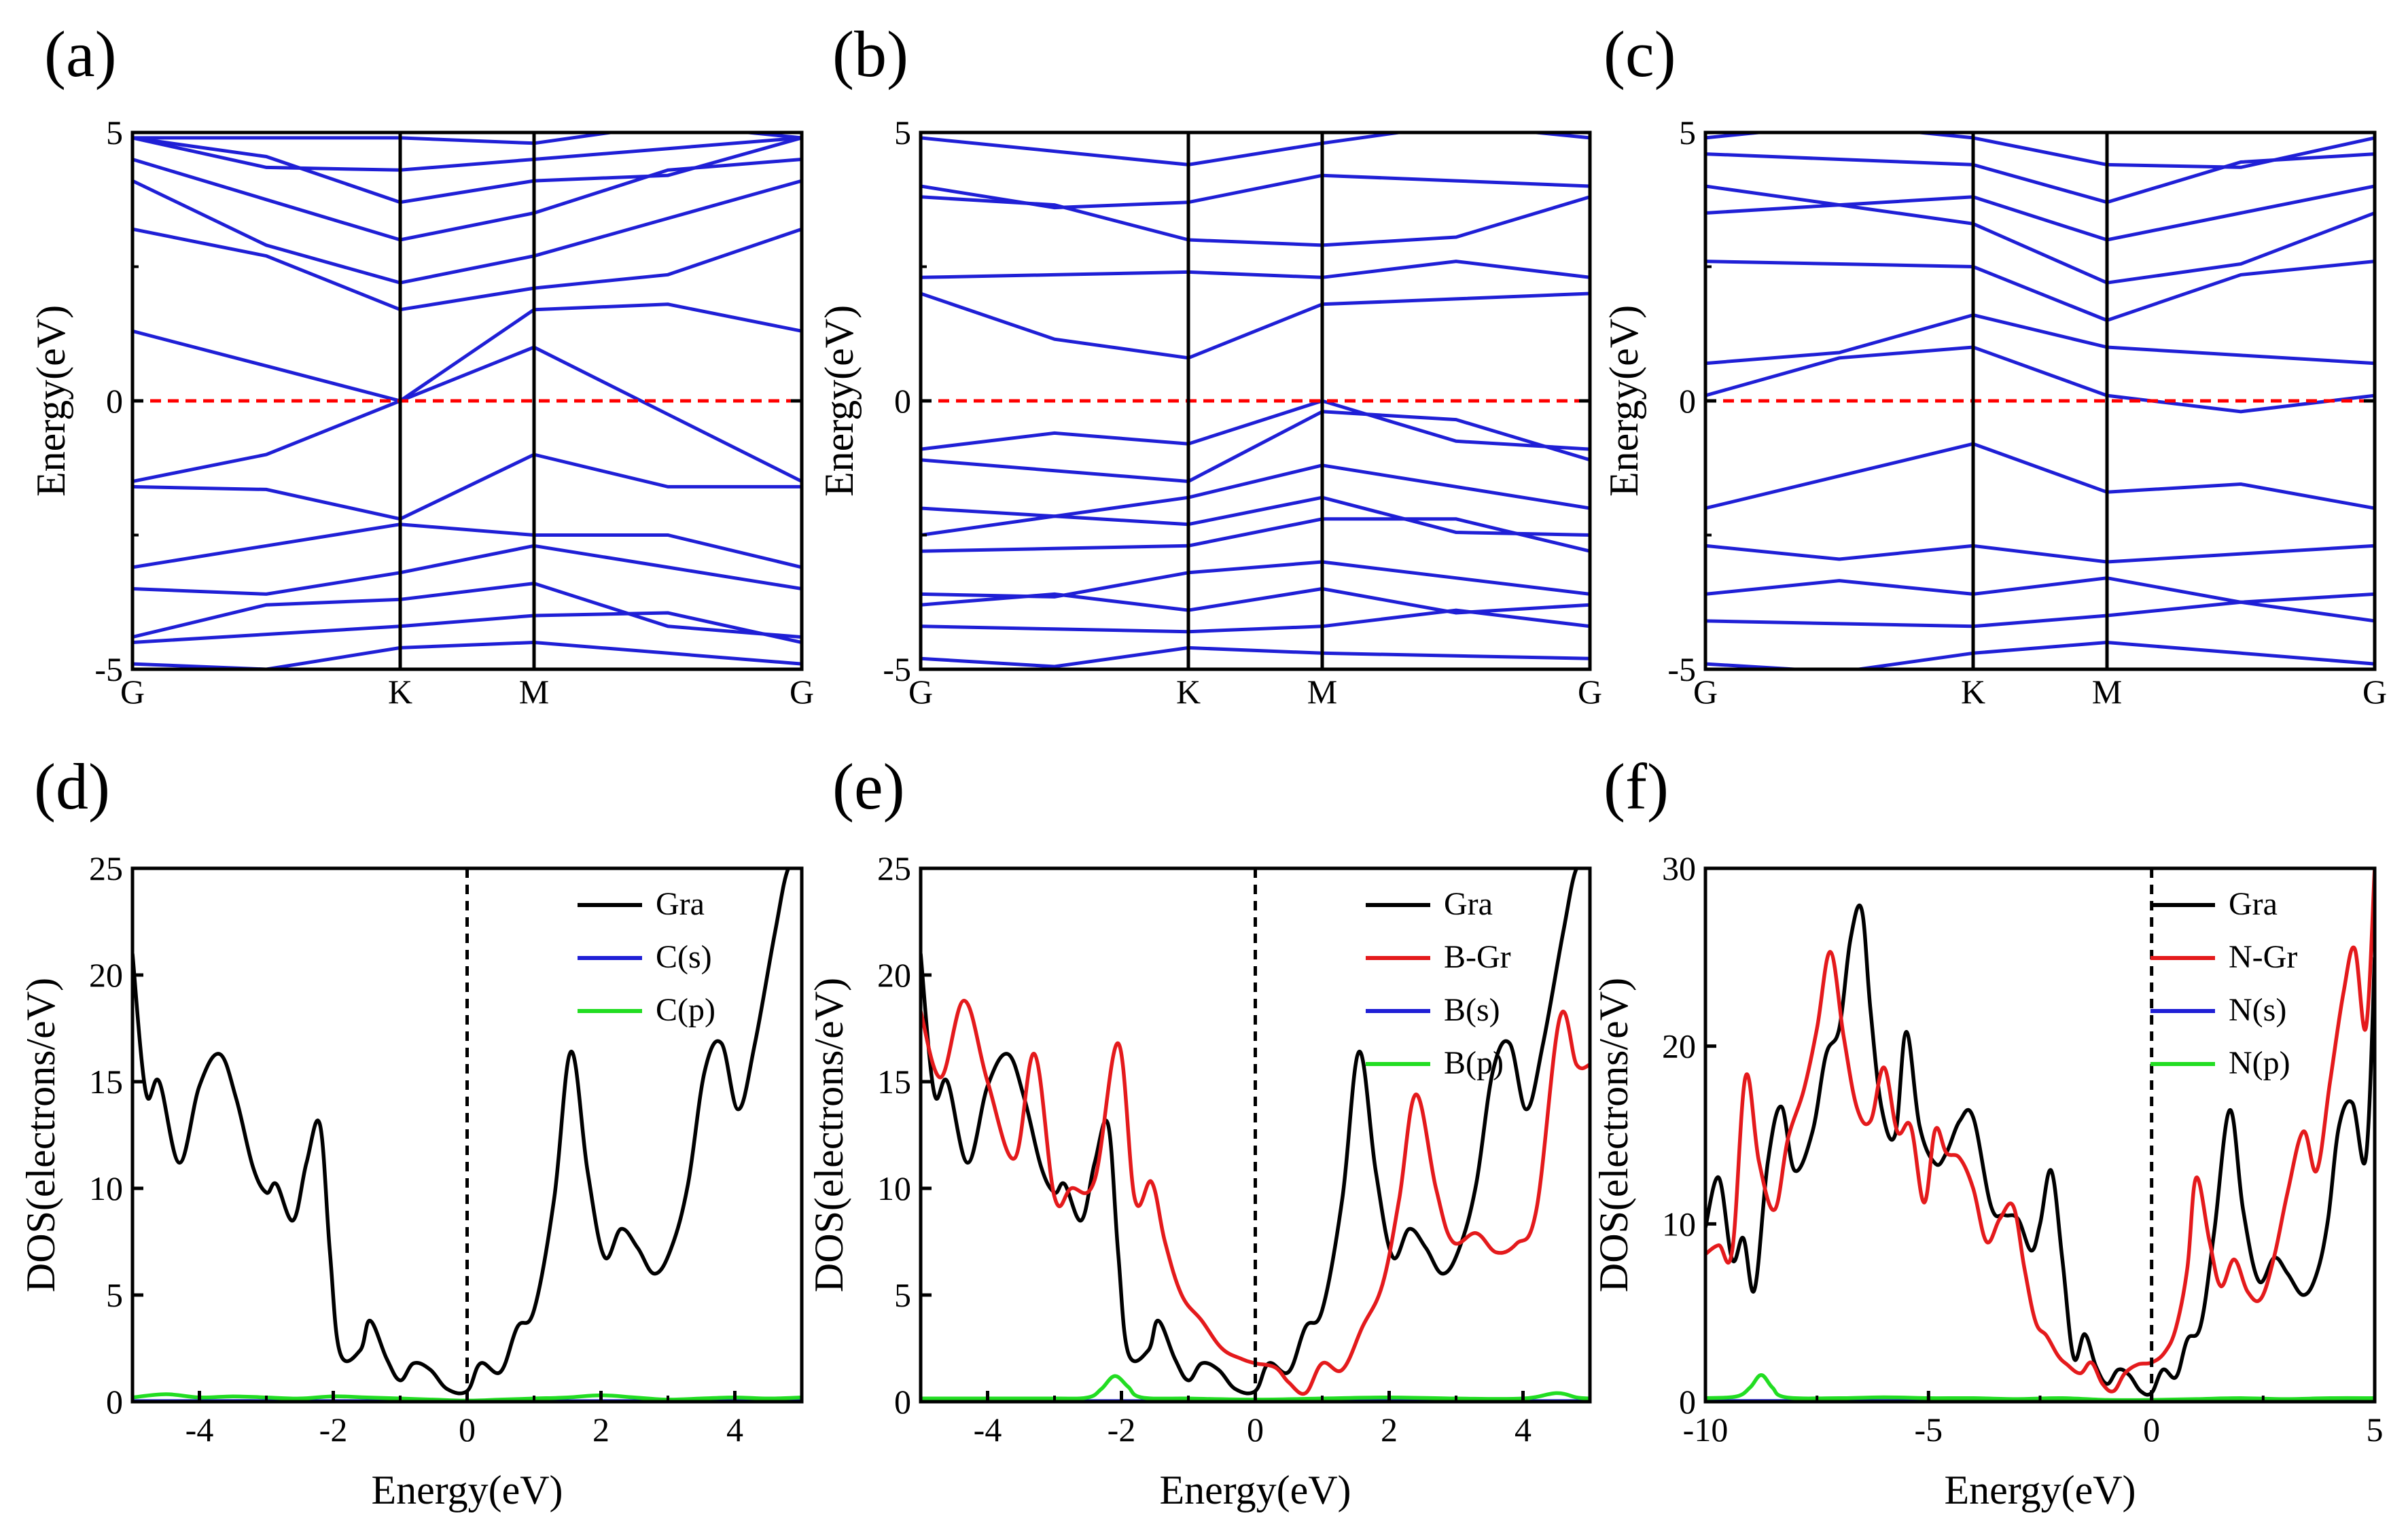  What do you see at coordinates (894, 1188) in the screenshot?
I see `ytick-label: 10` at bounding box center [894, 1188].